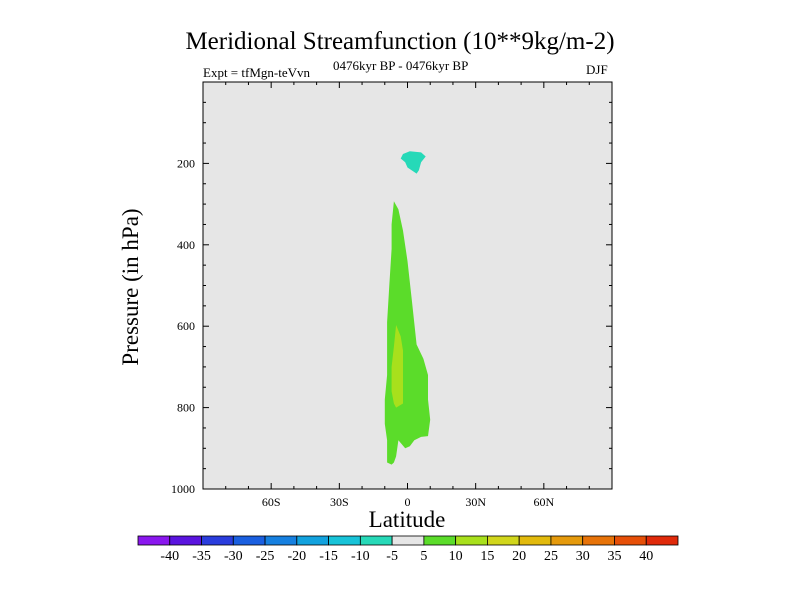 The image size is (800, 600). What do you see at coordinates (583, 556) in the screenshot?
I see `colorbar-label: 30` at bounding box center [583, 556].